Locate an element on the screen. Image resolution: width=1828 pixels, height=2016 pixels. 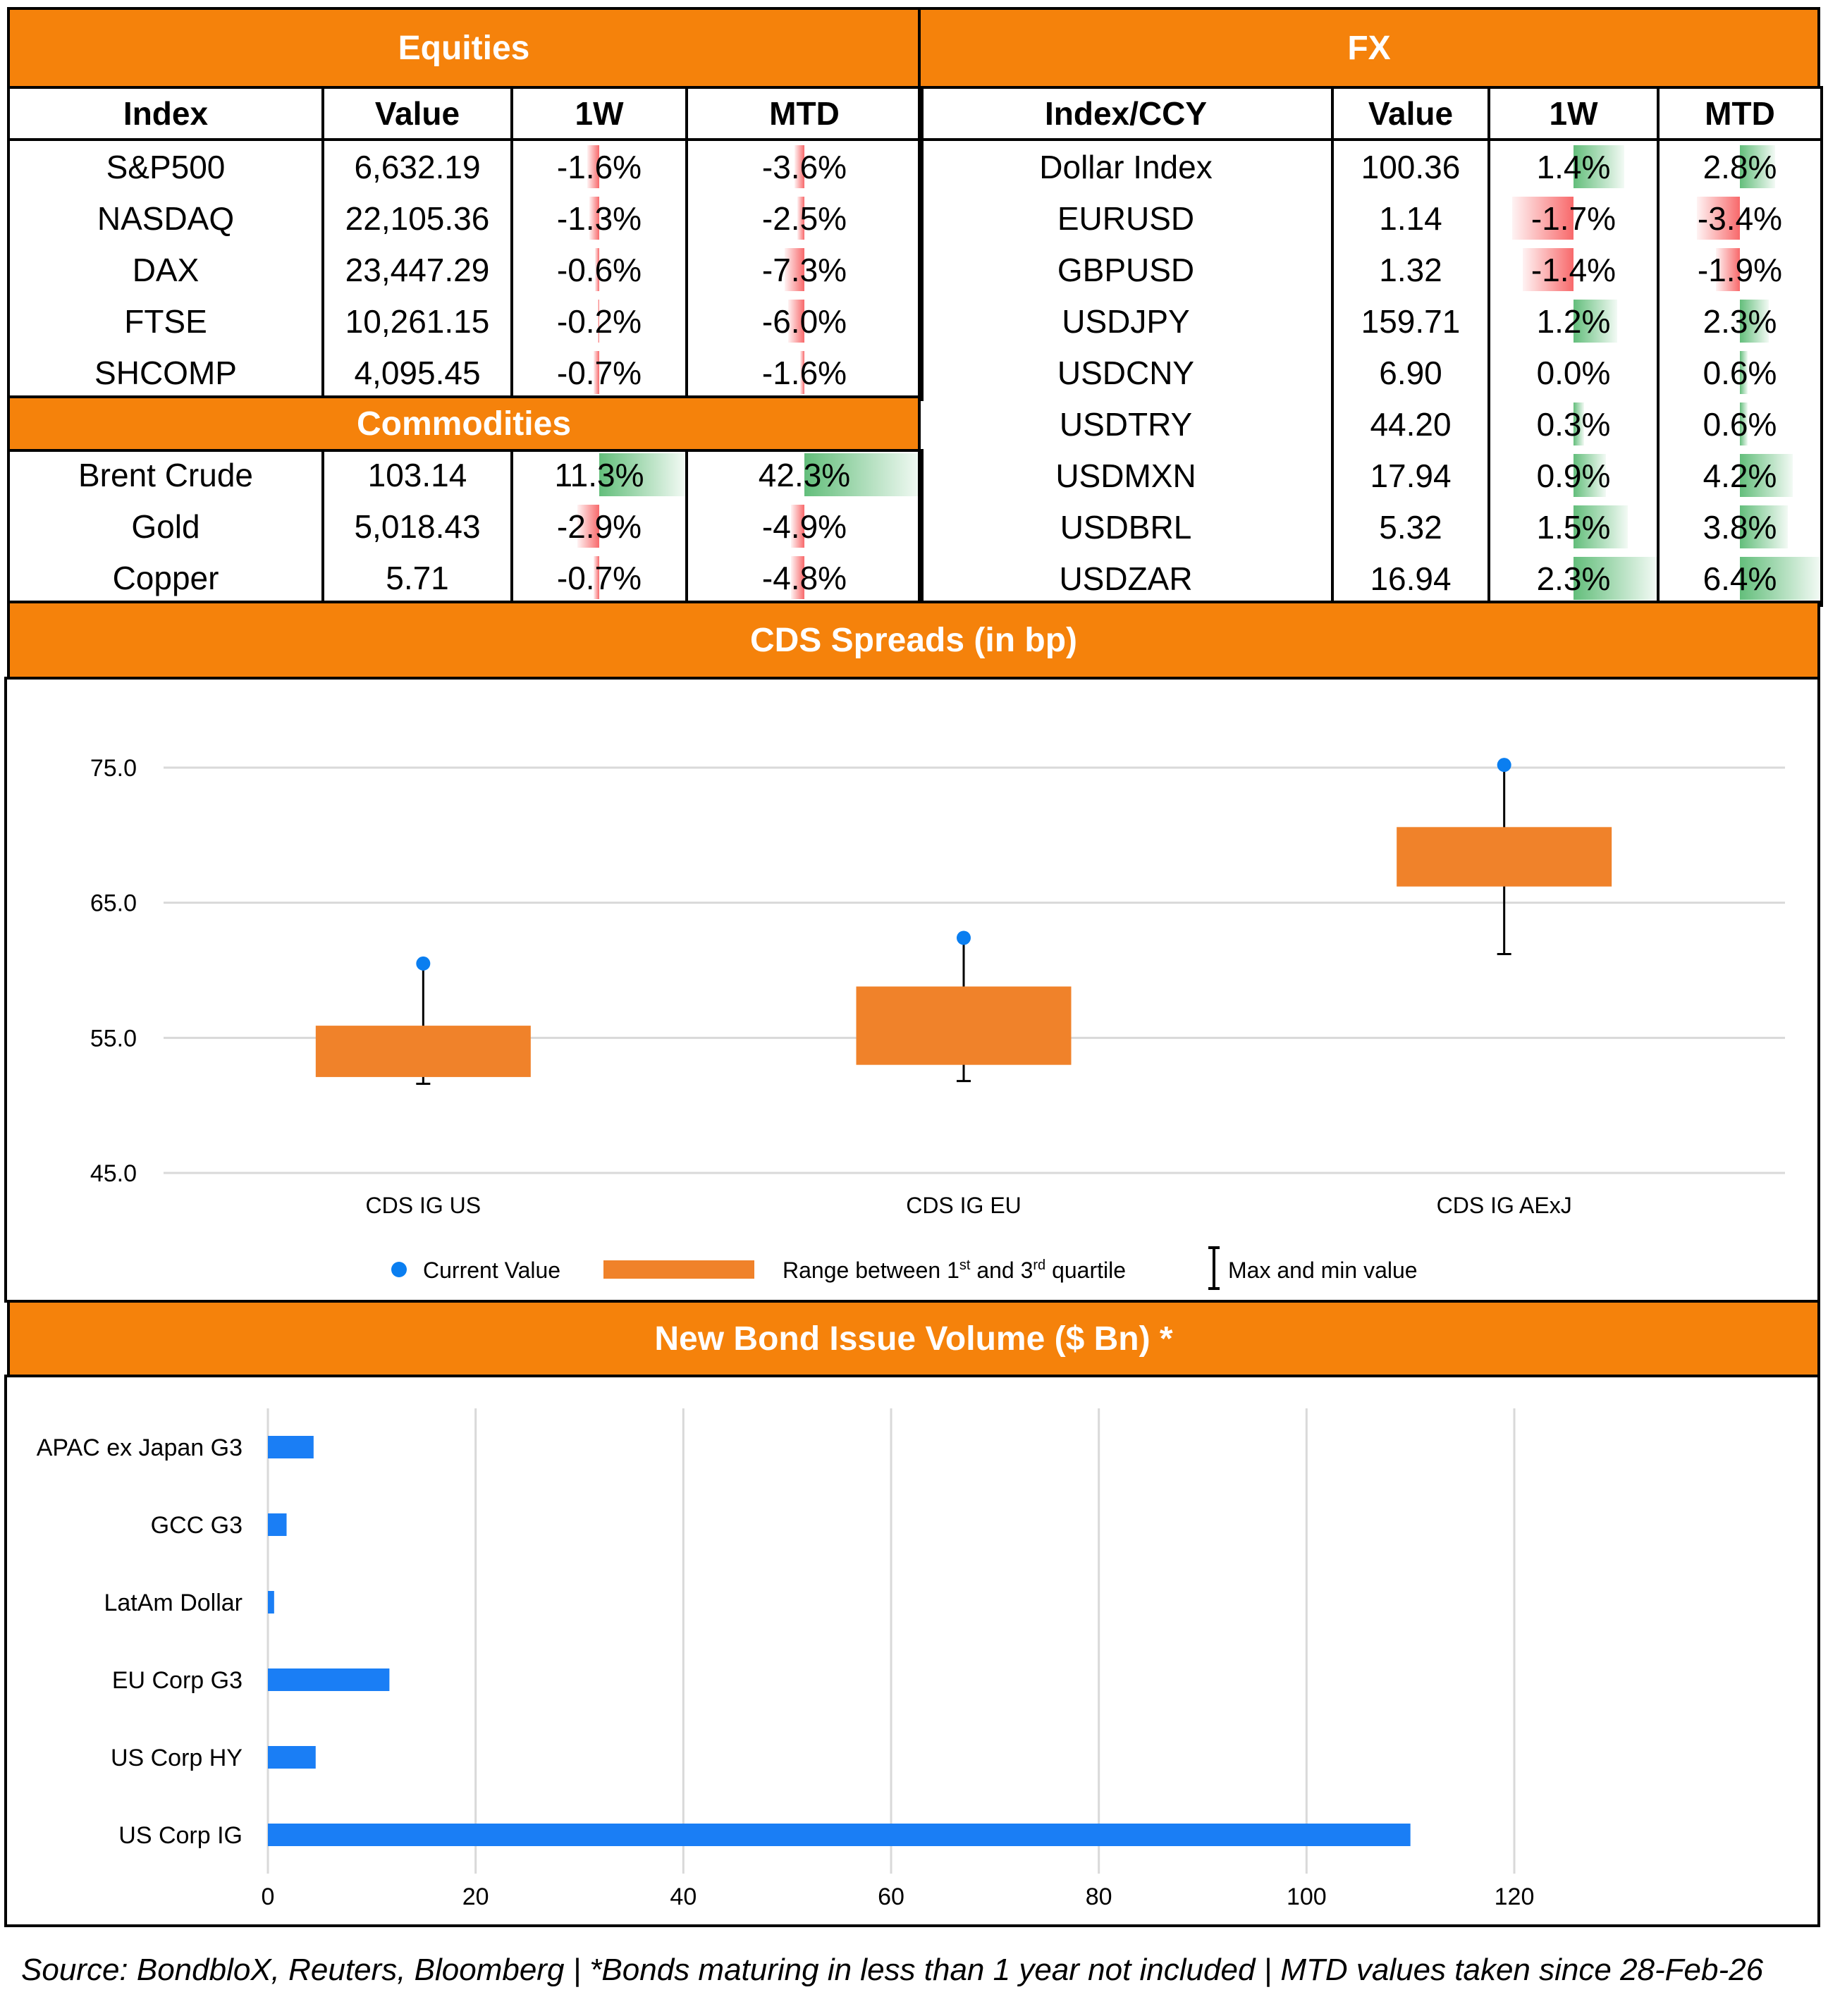
x-tick-label: 120 is located at coordinates (1515, 1896).